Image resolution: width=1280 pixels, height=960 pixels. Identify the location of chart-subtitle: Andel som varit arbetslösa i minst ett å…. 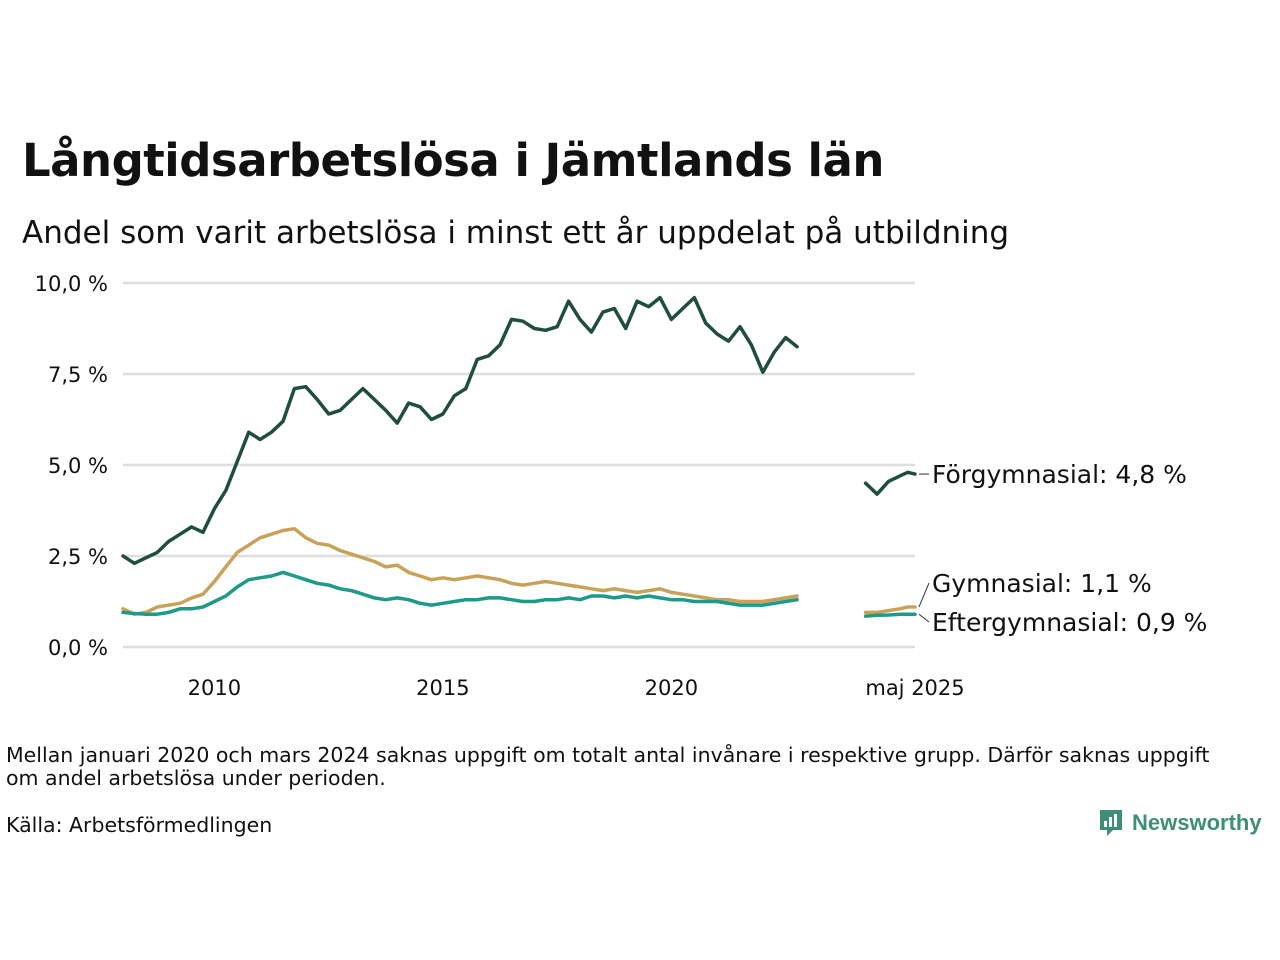
(516, 233).